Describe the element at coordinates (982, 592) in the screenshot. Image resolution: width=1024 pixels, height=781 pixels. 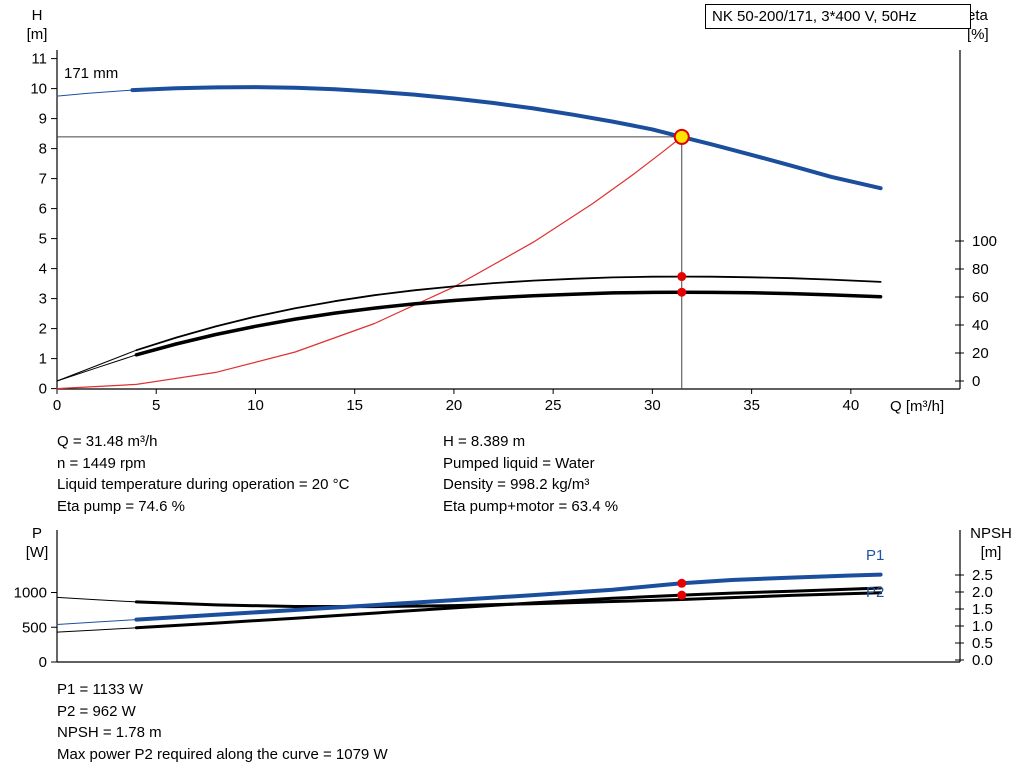
I see `y-right-tick-label: 2.0` at that location.